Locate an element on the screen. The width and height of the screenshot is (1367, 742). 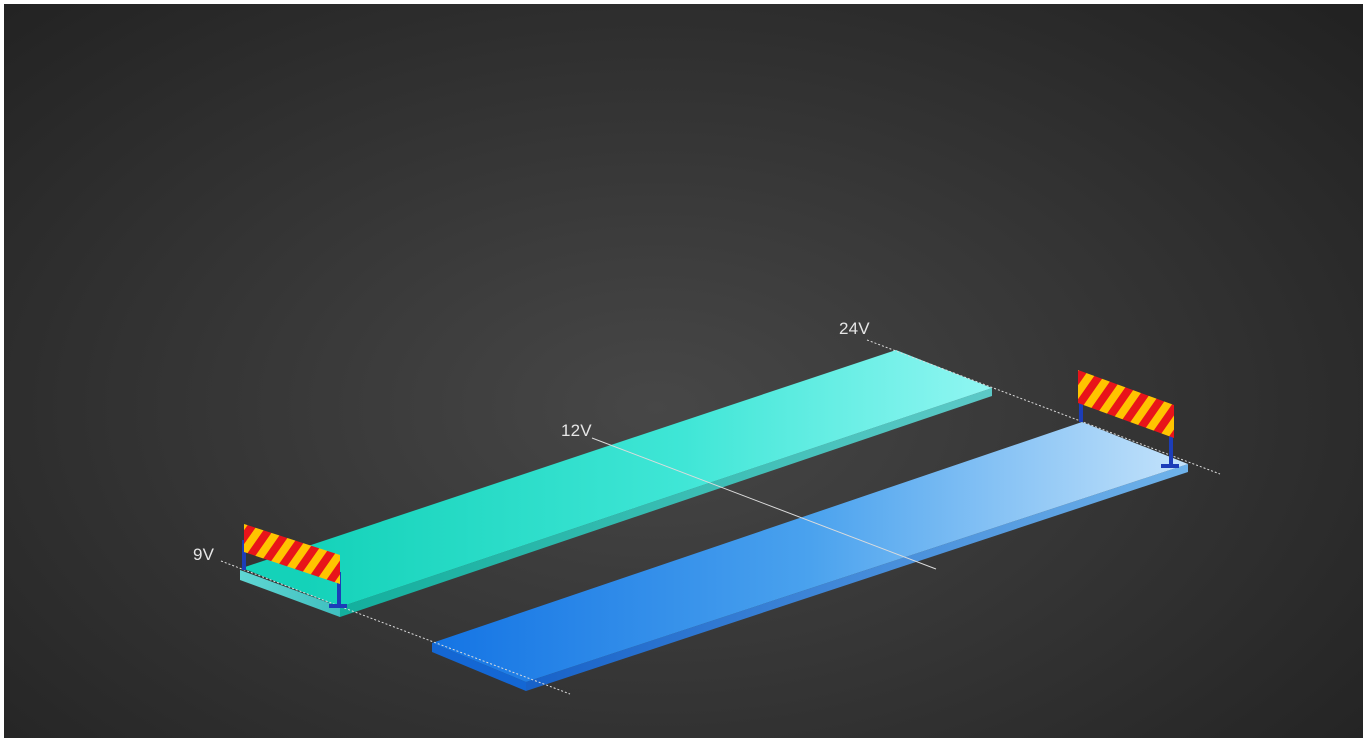
blue-strip-side is located at coordinates (857, 577).